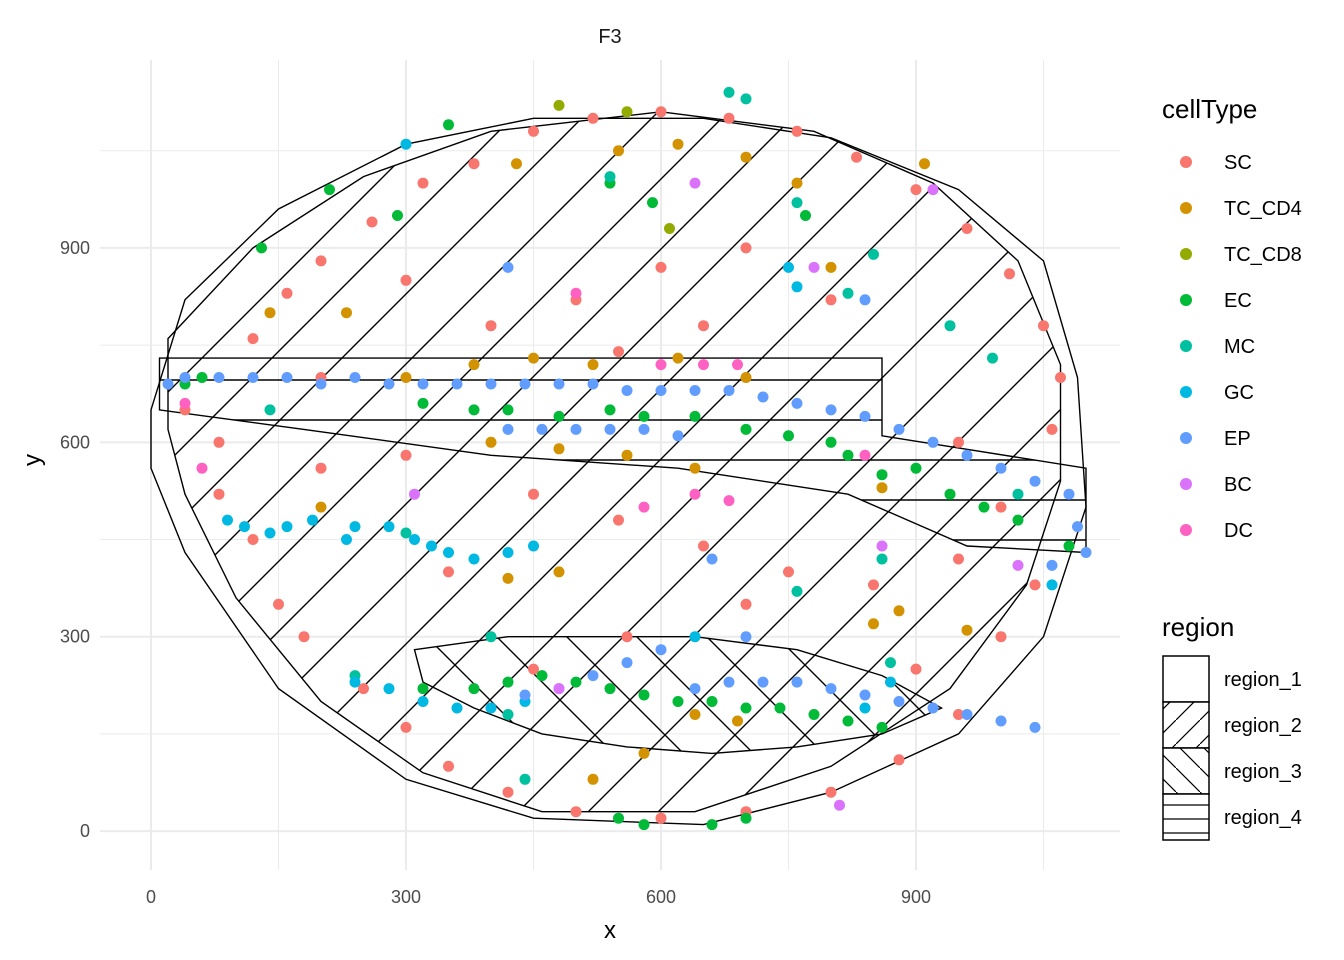 Image resolution: width=1344 pixels, height=960 pixels. What do you see at coordinates (85, 831) in the screenshot?
I see `y-tick-label: 0` at bounding box center [85, 831].